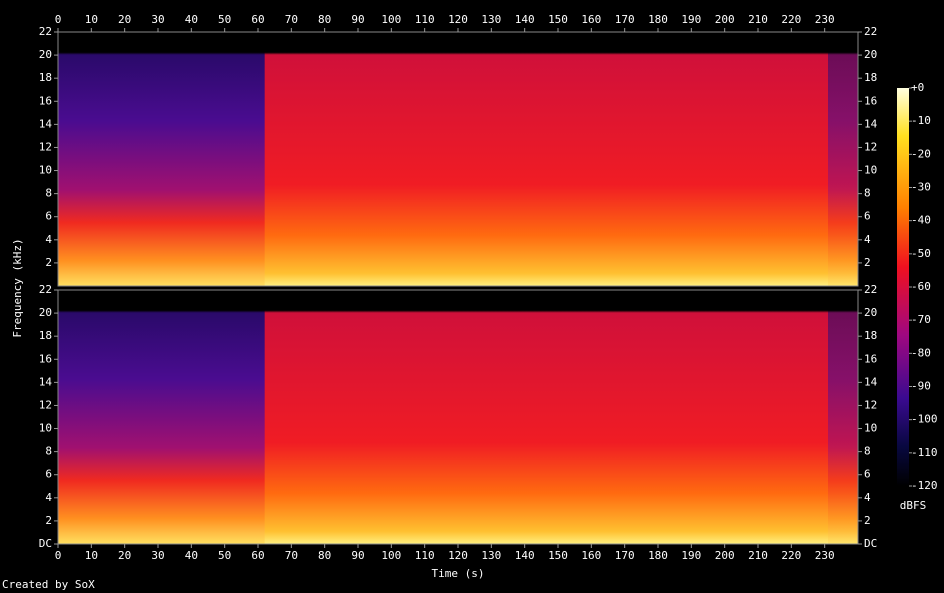  I want to click on y-tick-label: 12, so click(45, 404).